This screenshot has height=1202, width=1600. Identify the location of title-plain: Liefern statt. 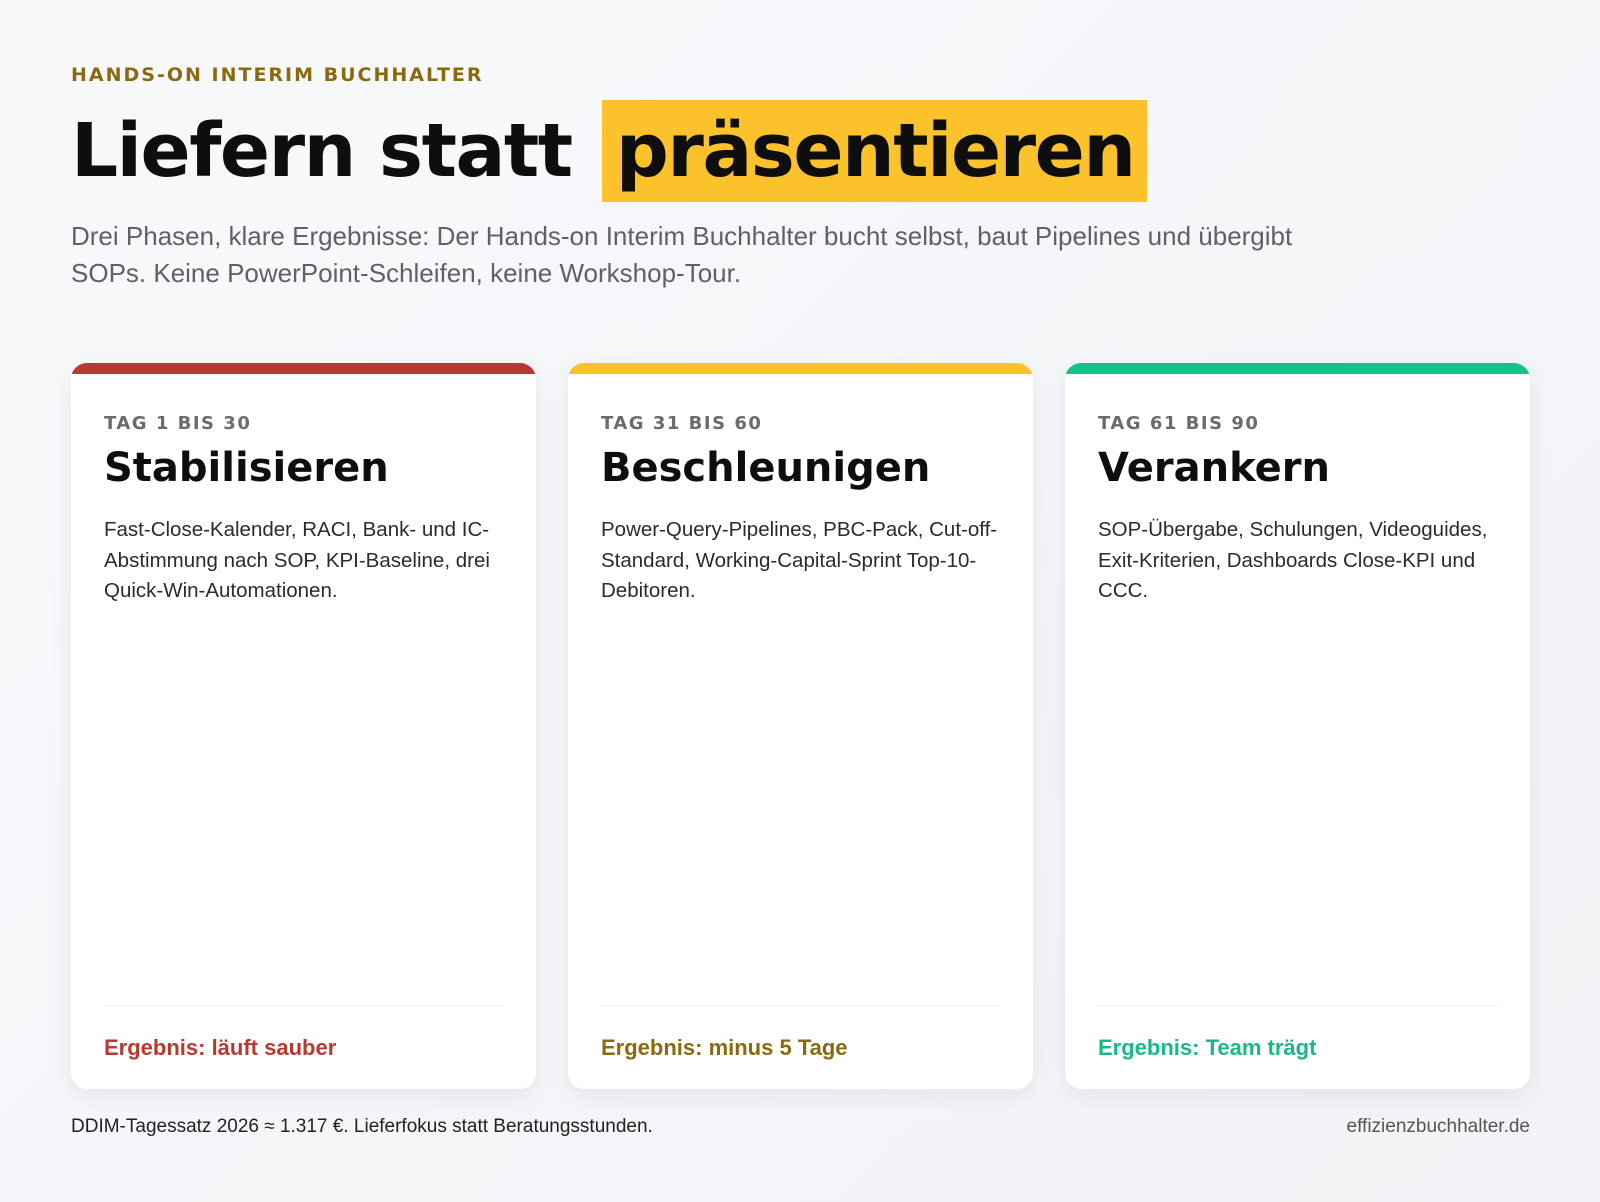
(322, 151).